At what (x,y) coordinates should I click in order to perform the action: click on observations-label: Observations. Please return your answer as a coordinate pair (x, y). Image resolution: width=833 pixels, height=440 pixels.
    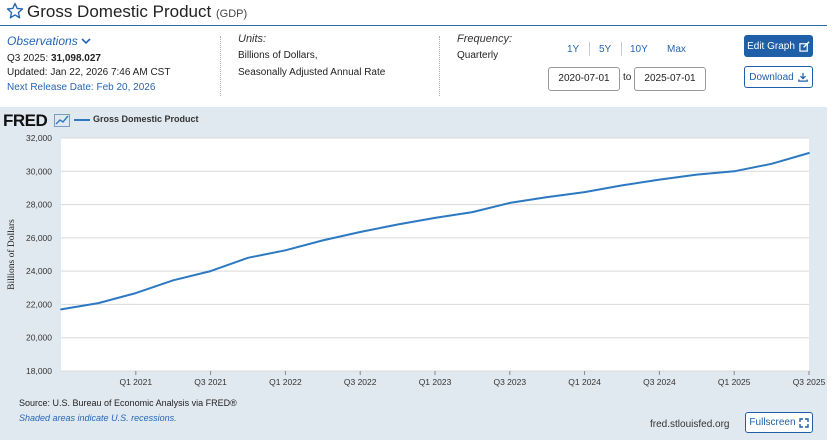
    Looking at the image, I should click on (42, 41).